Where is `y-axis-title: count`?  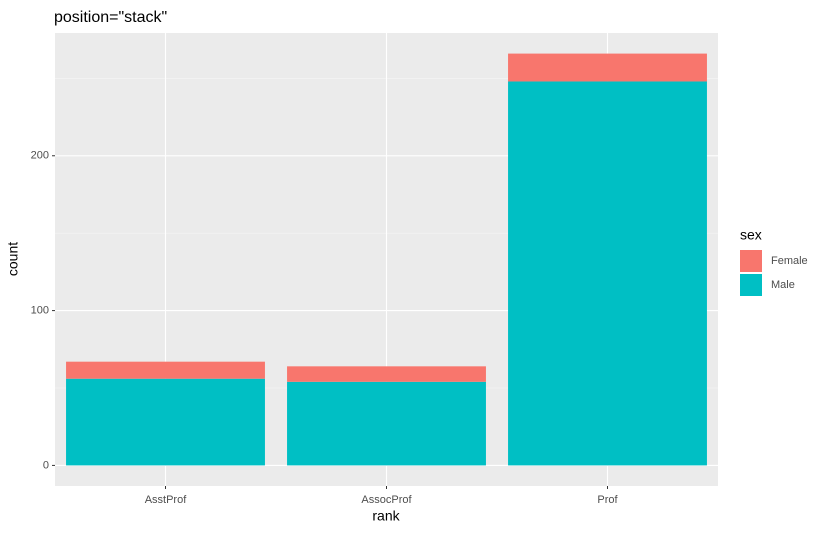
y-axis-title: count is located at coordinates (13, 259).